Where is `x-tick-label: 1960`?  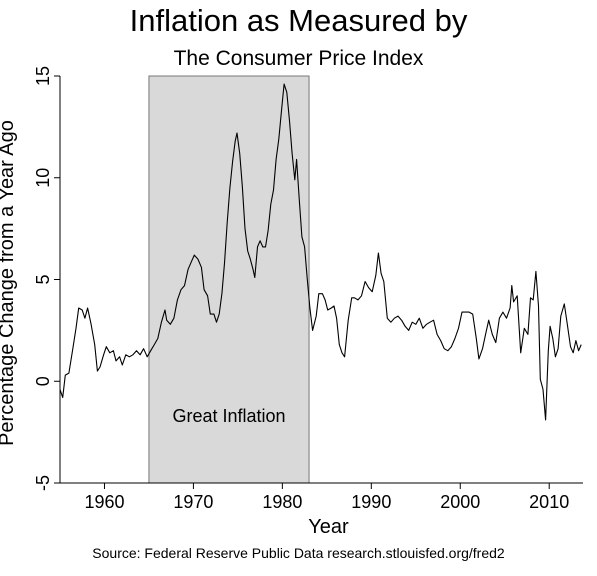
x-tick-label: 1960 is located at coordinates (104, 502).